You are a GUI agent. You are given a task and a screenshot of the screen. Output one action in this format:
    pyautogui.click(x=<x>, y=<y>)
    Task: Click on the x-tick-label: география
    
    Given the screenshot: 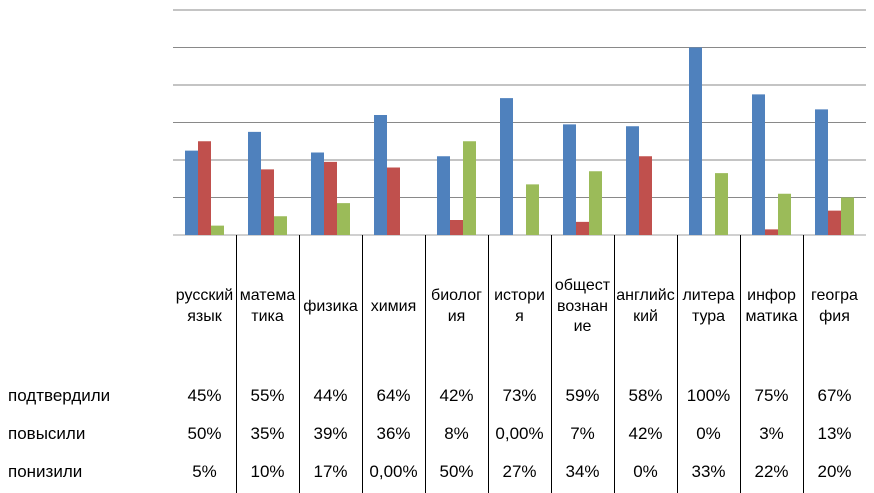 What is the action you would take?
    pyautogui.click(x=834, y=306)
    